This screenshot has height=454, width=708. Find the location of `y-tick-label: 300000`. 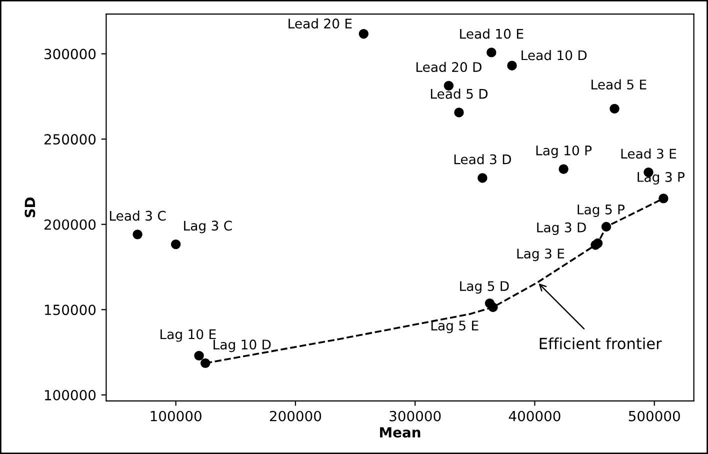

y-tick-label: 300000 is located at coordinates (70, 54).